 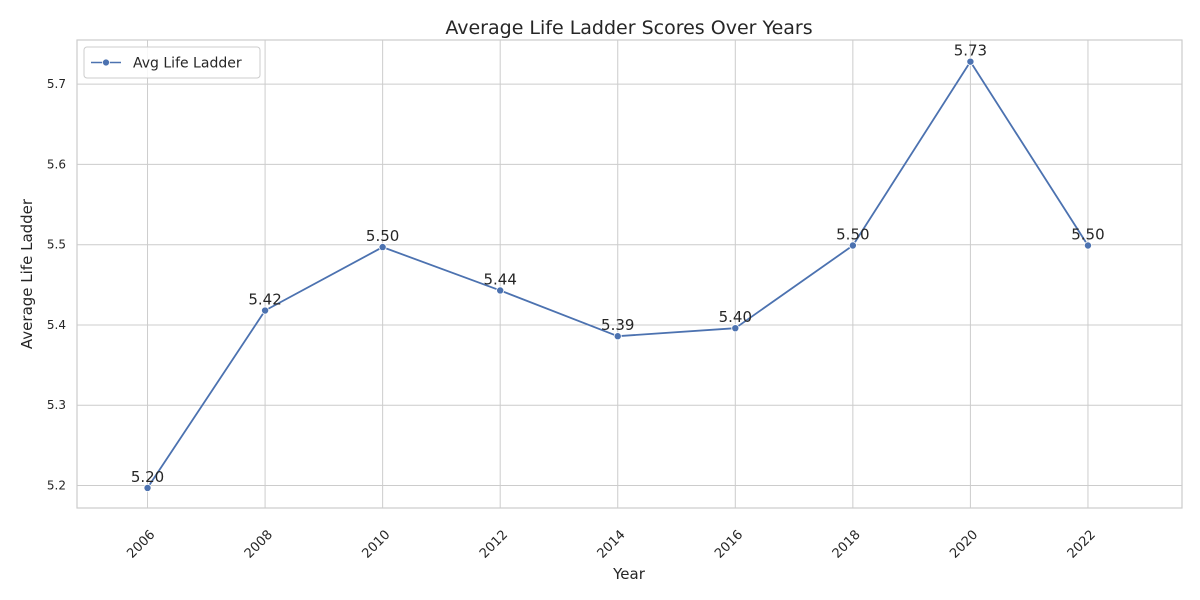 I want to click on data-label: 5.39, so click(x=617, y=325).